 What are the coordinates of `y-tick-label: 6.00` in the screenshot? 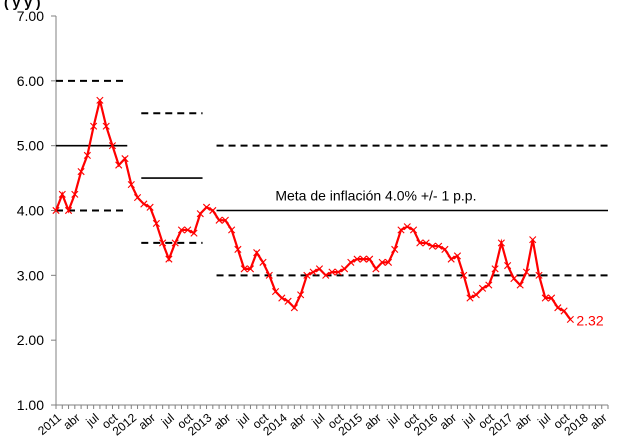 It's located at (30, 81).